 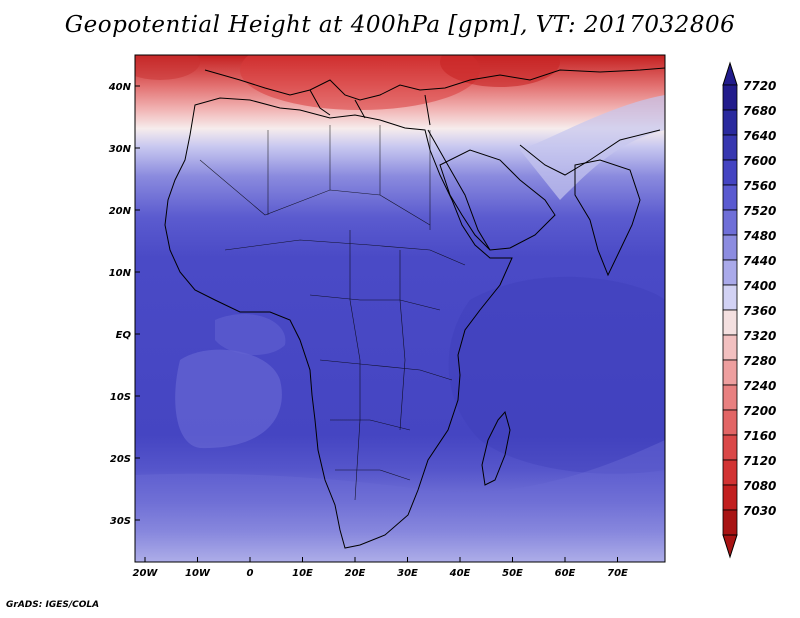 I want to click on colorbar-label: 7240, so click(x=759, y=386).